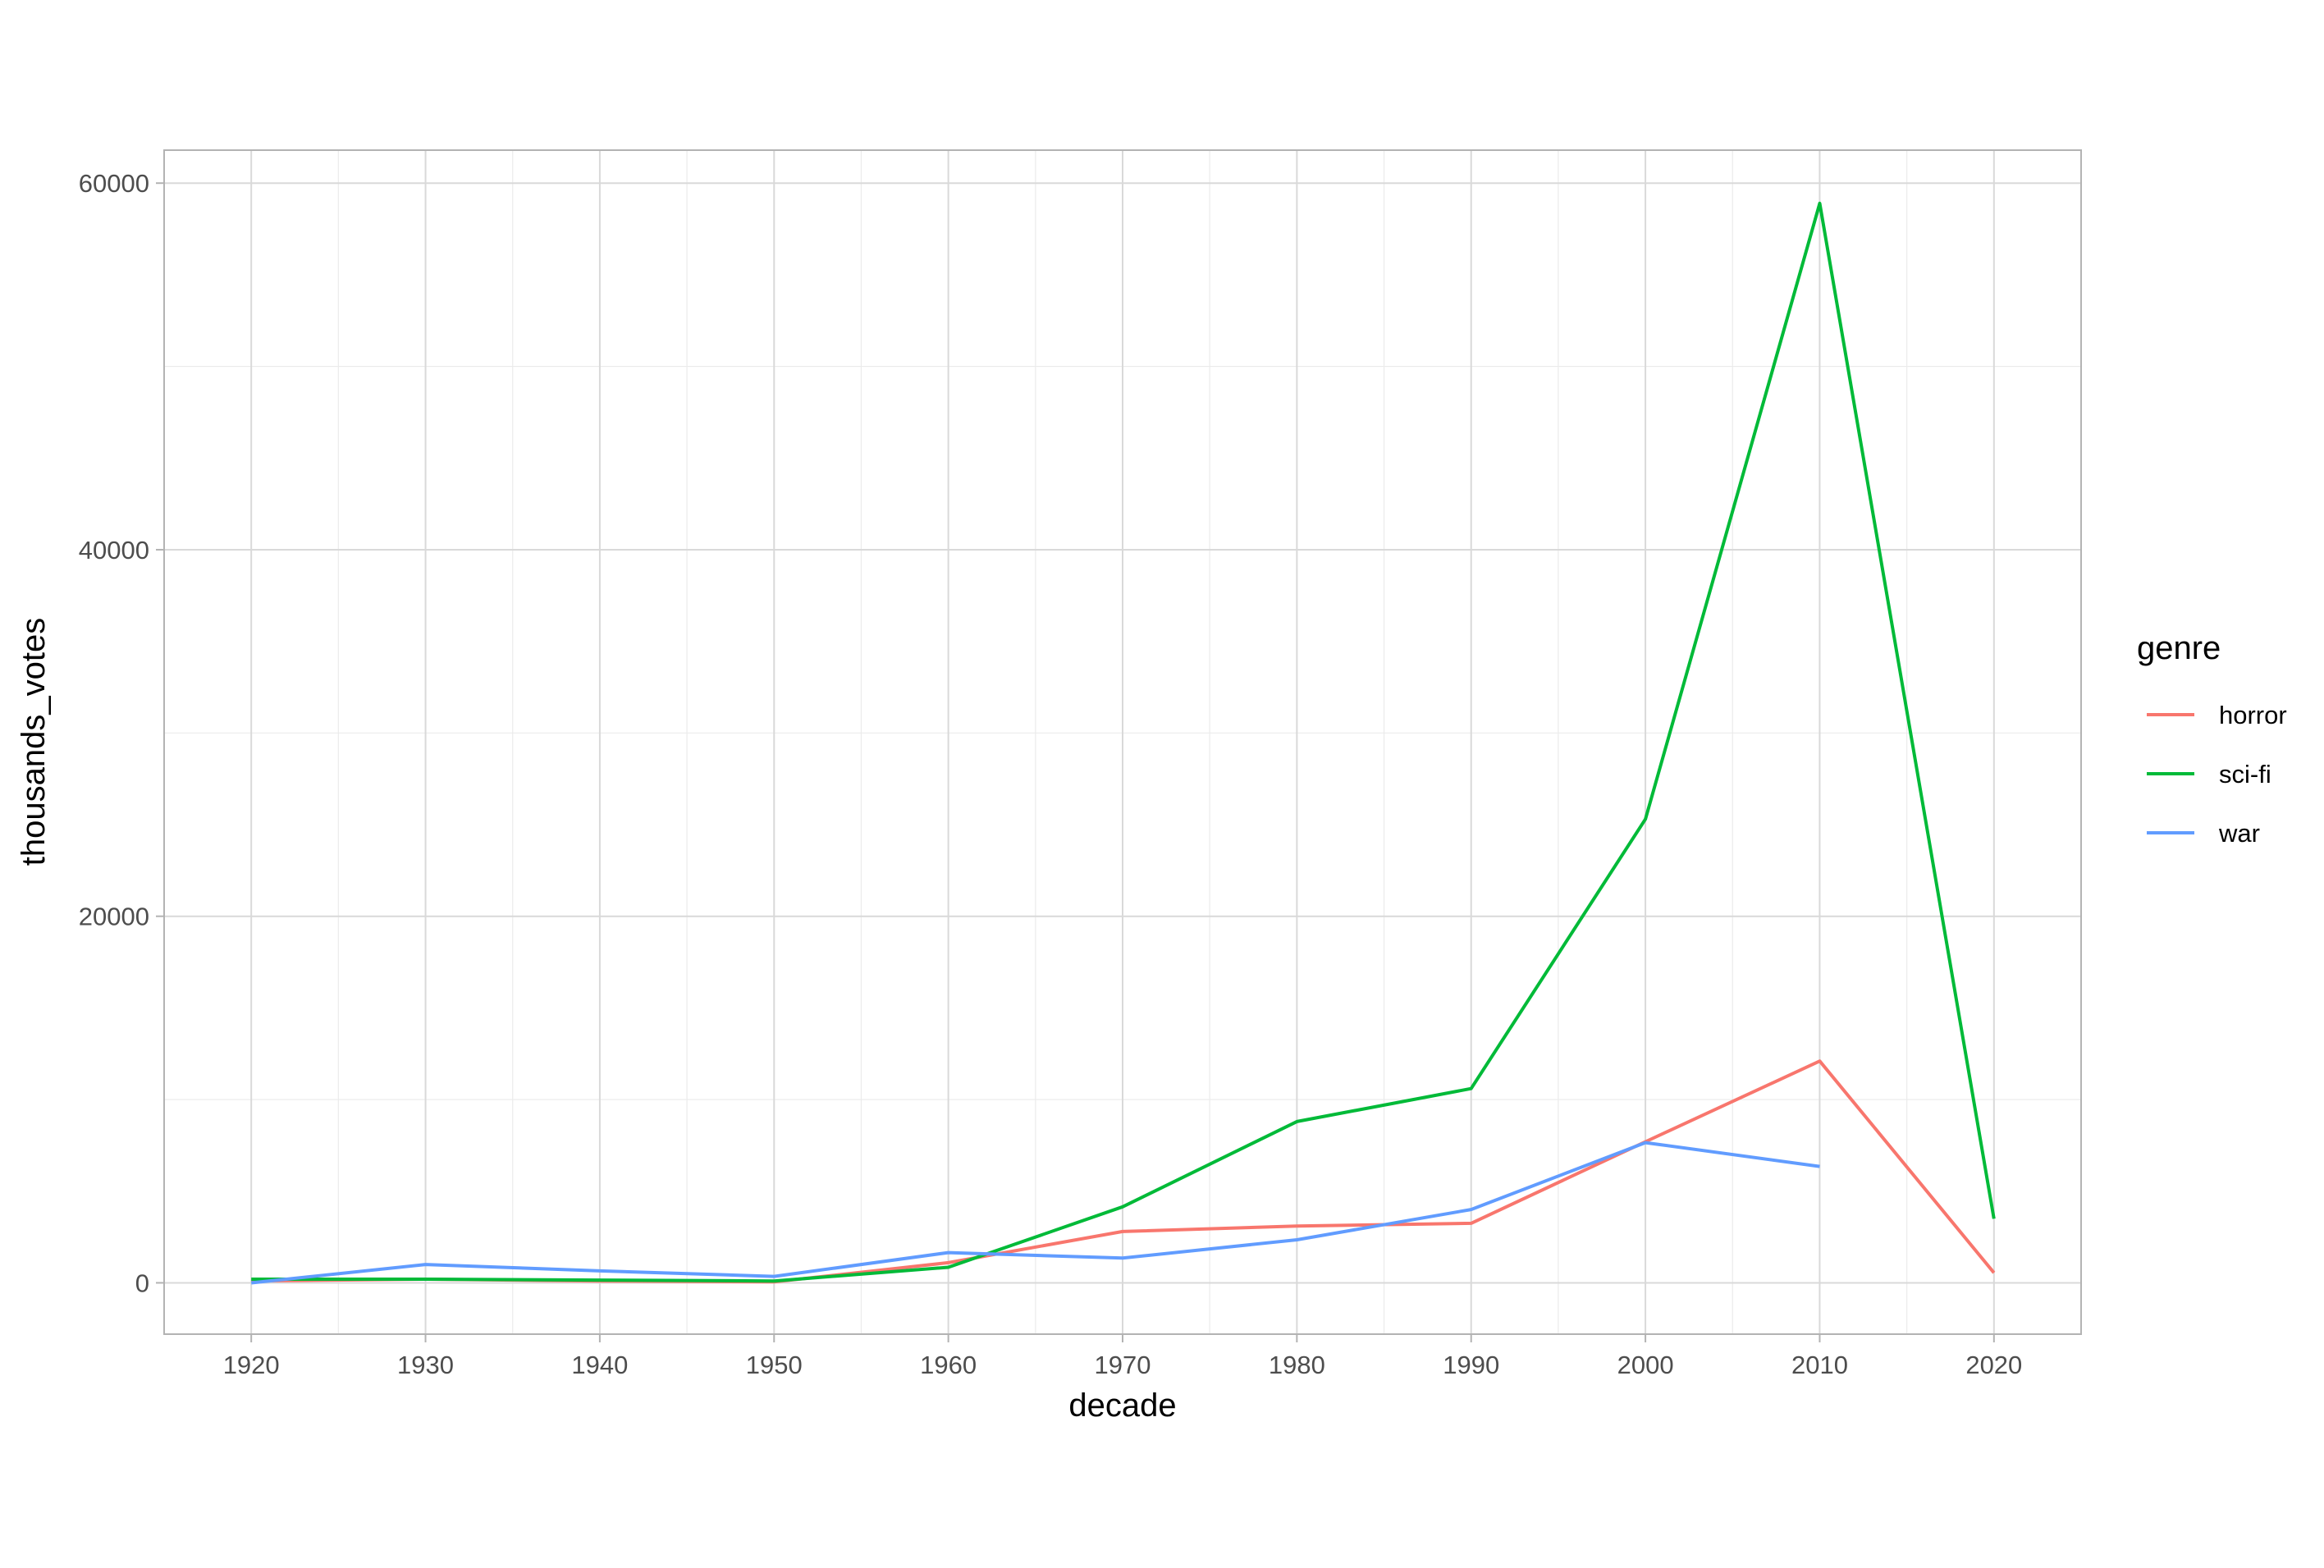  I want to click on legend-label-horror: horror, so click(2253, 715).